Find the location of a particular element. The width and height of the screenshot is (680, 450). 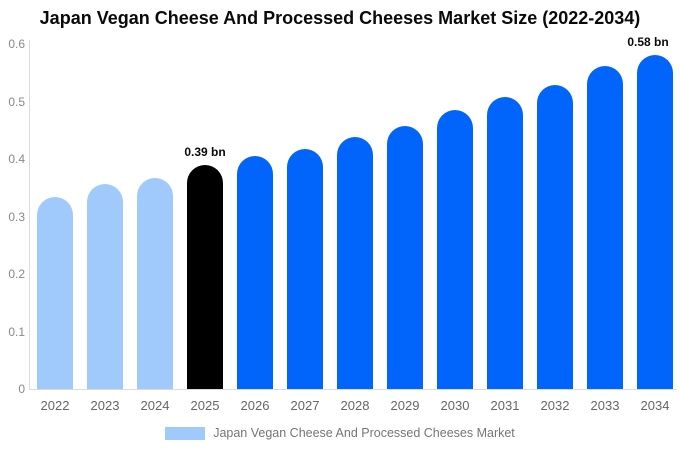

bar-2032 is located at coordinates (555, 237).